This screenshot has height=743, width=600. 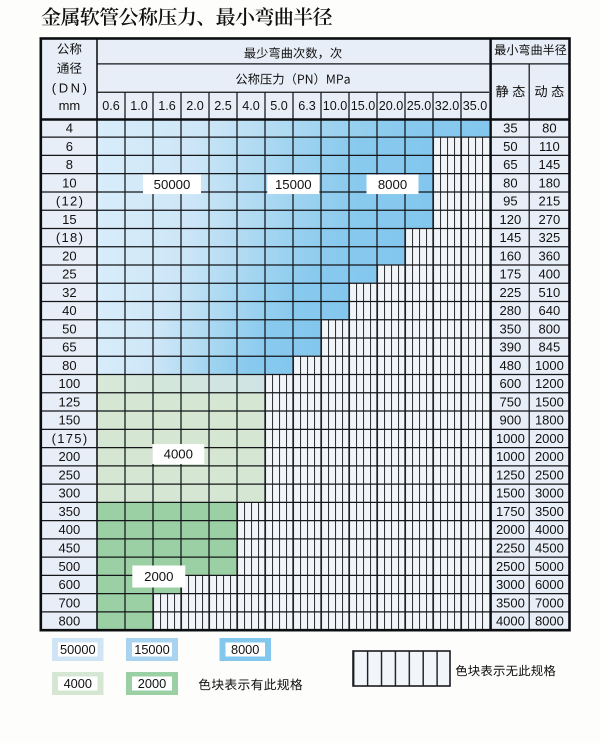 I want to click on svg-text: 2250, so click(x=510, y=548).